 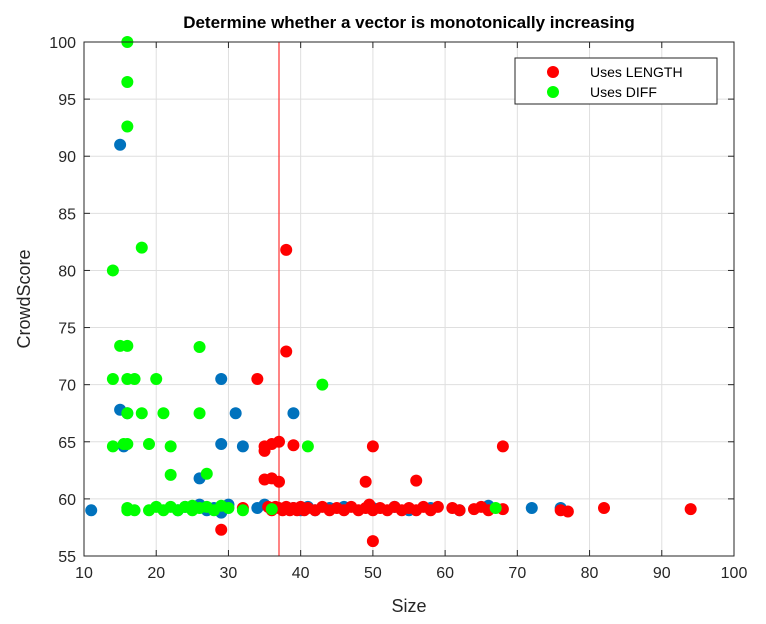 What do you see at coordinates (517, 573) in the screenshot?
I see `x-tick-label: 70` at bounding box center [517, 573].